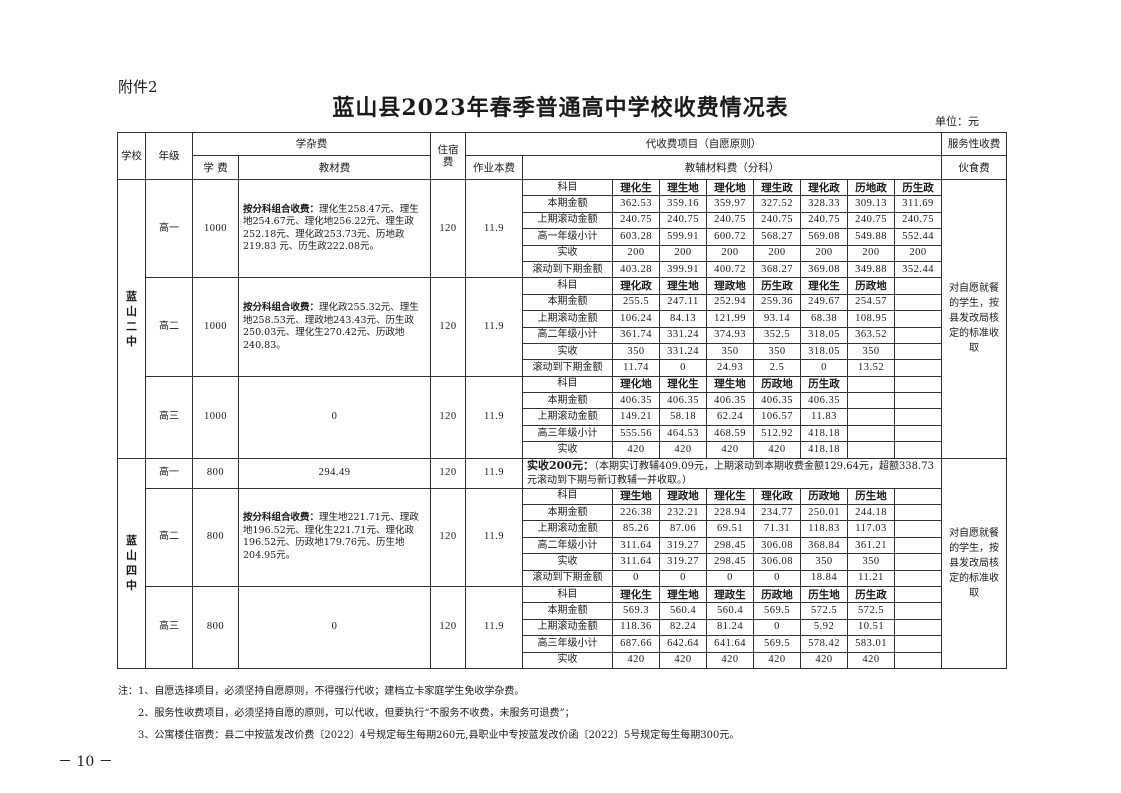  I want to click on amount-cell: 69.51, so click(730, 529).